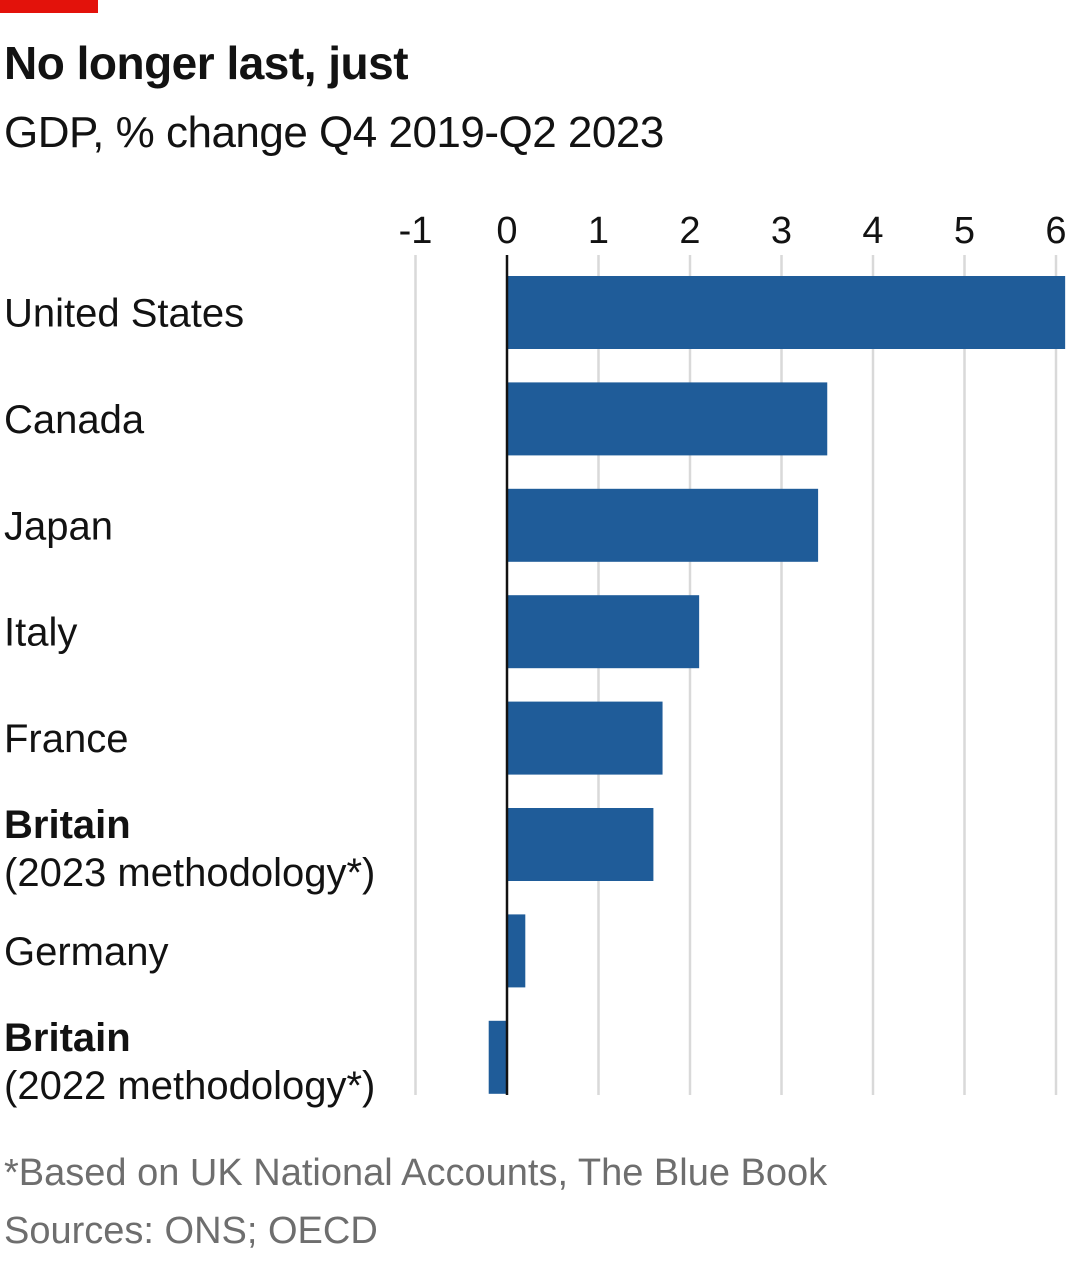 The height and width of the screenshot is (1266, 1080). Describe the element at coordinates (191, 1231) in the screenshot. I see `source-note: Sources: ONS; OECD` at that location.